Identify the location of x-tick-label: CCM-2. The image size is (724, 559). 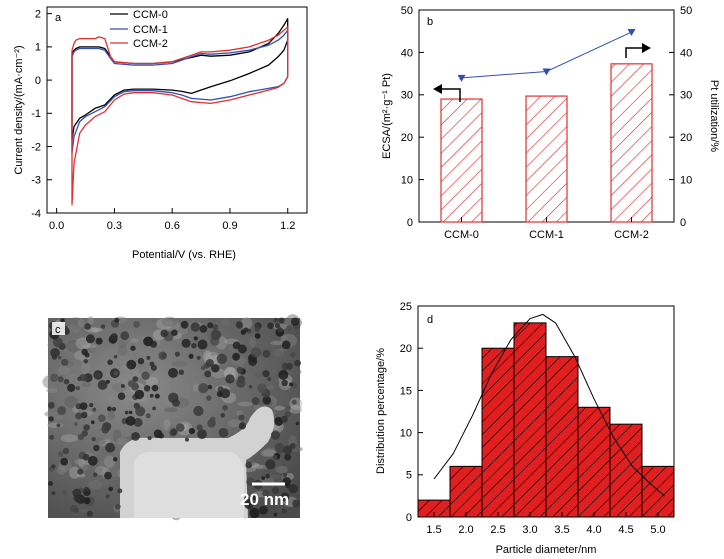
(631, 235).